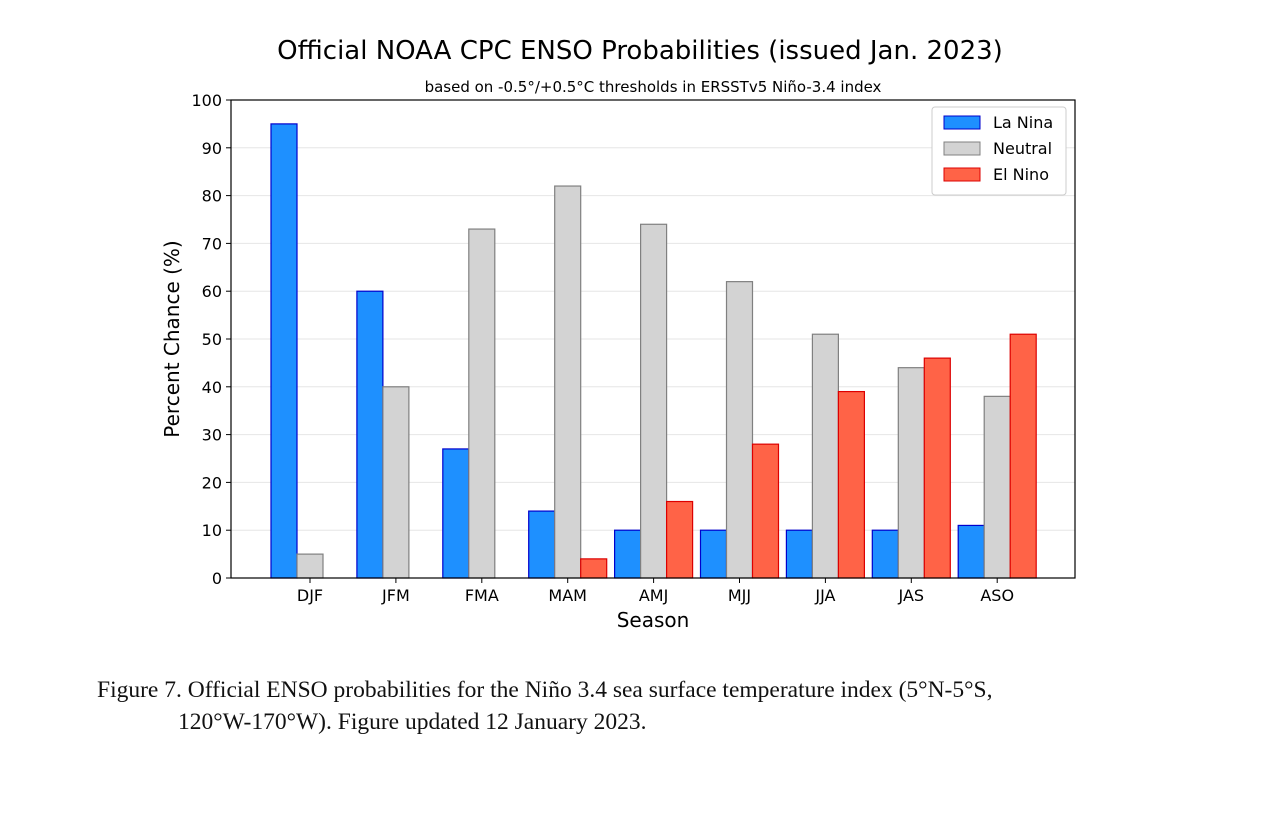 This screenshot has width=1280, height=828. I want to click on bar-la-nina-fma, so click(456, 513).